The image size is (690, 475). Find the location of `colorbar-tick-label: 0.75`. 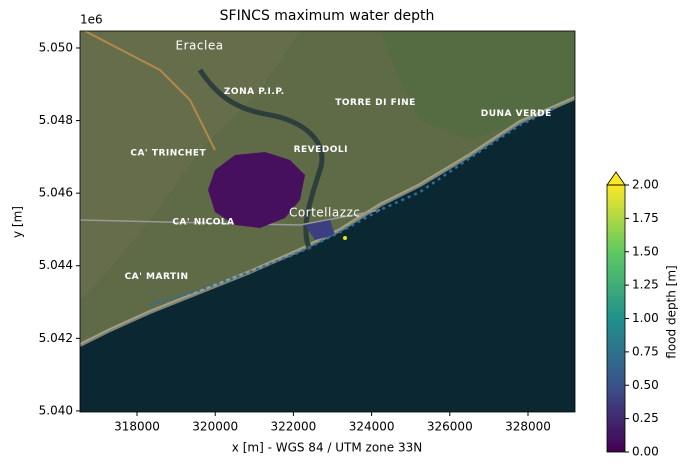

colorbar-tick-label: 0.75 is located at coordinates (645, 351).